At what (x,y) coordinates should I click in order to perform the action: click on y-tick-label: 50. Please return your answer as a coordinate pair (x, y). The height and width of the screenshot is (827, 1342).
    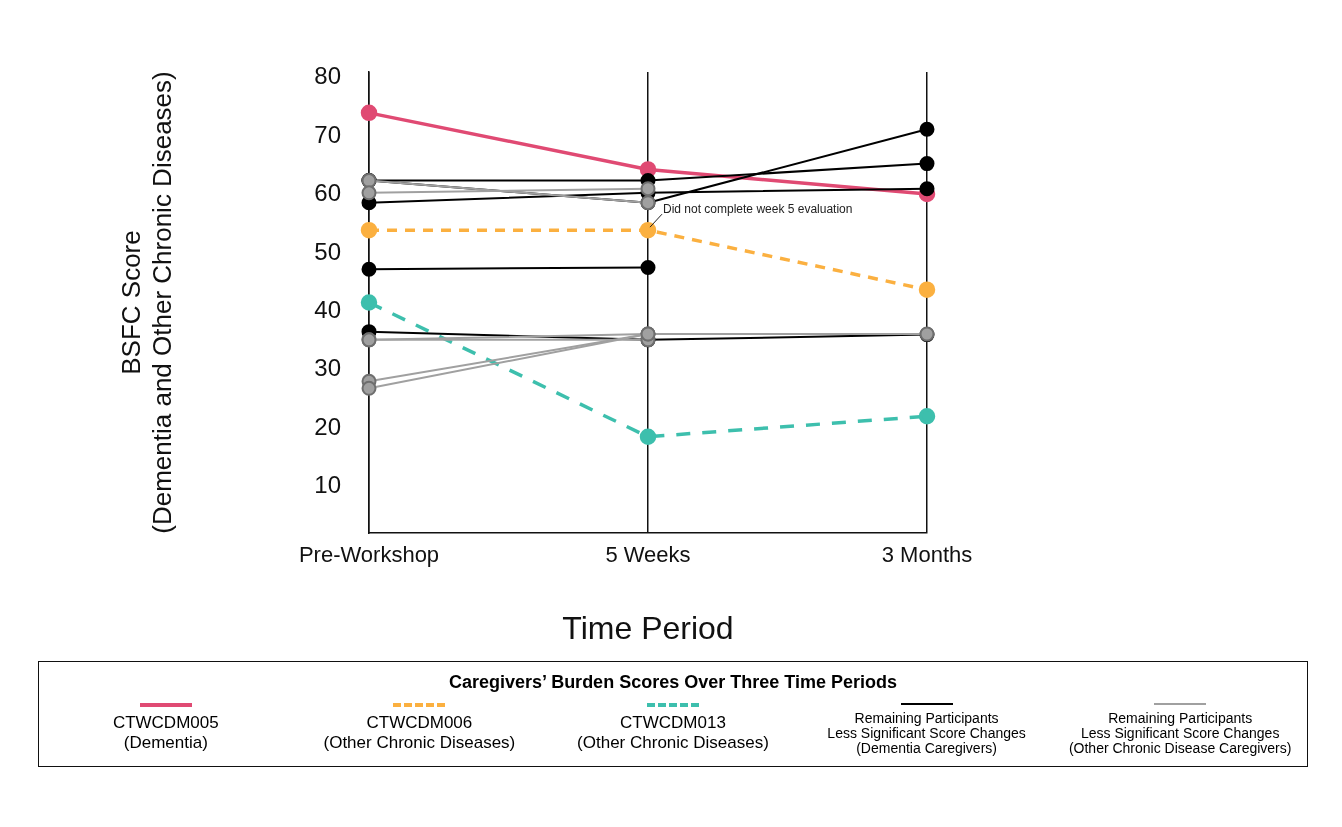
    Looking at the image, I should click on (327, 251).